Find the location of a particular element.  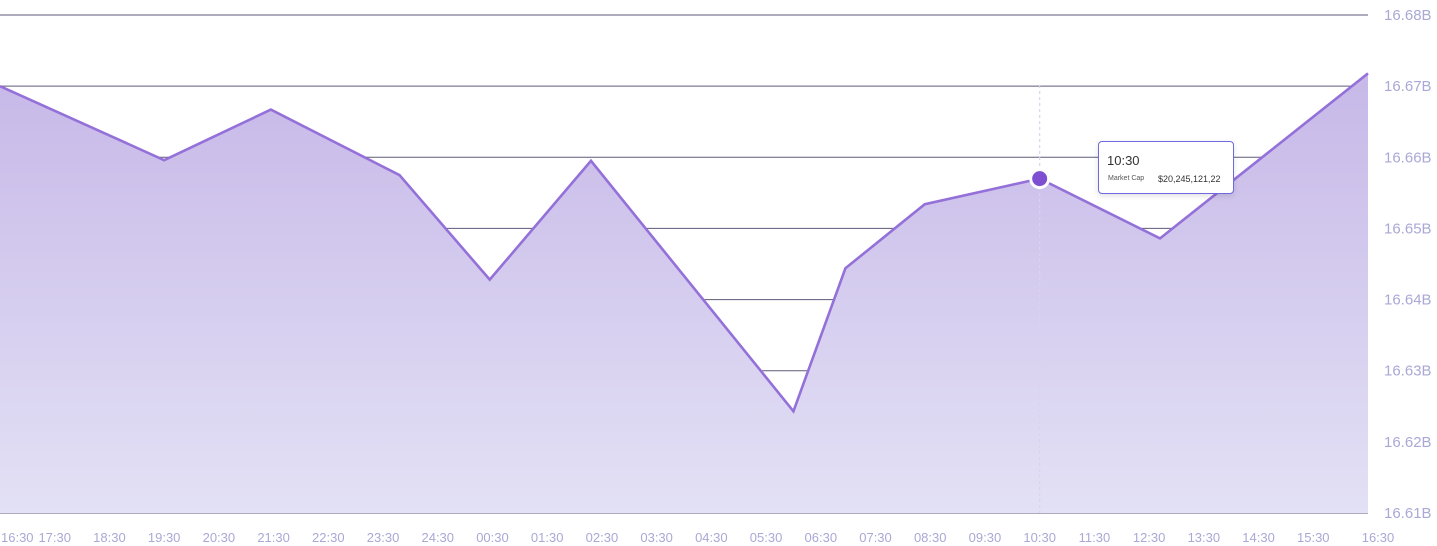

data-tooltip: 10:30 Market Cap $20,245,121,22 is located at coordinates (1166, 167).